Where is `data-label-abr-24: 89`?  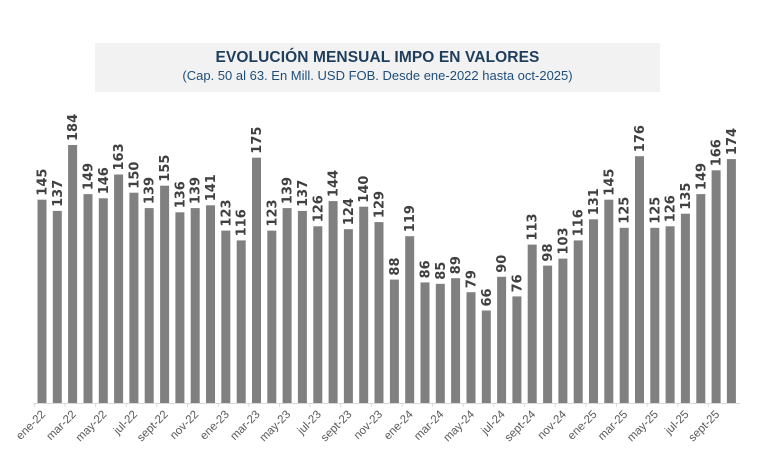
data-label-abr-24: 89 is located at coordinates (456, 265).